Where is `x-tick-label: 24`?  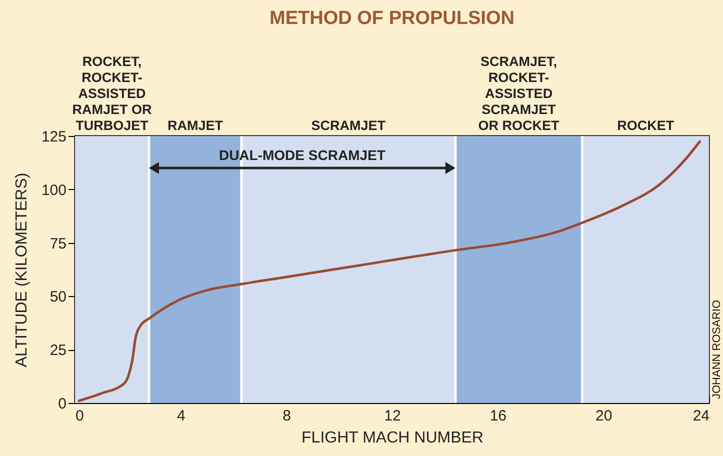 x-tick-label: 24 is located at coordinates (701, 416).